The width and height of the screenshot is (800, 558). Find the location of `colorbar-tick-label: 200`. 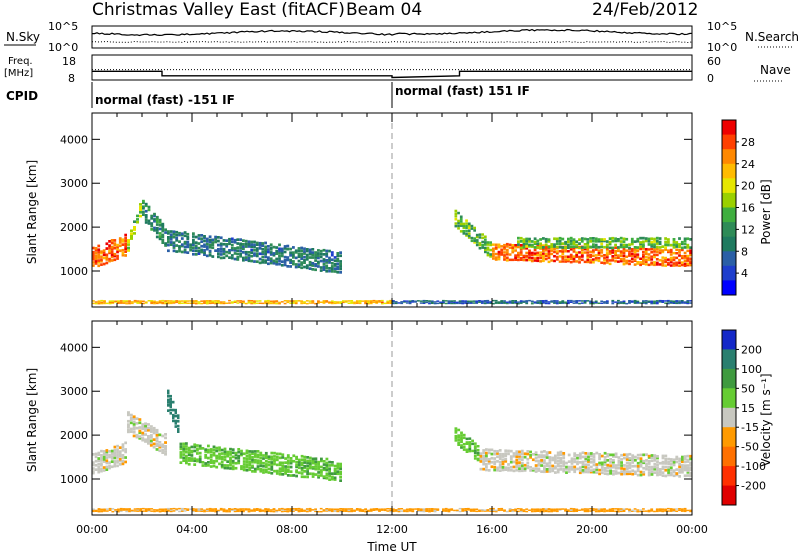

colorbar-tick-label: 200 is located at coordinates (751, 349).